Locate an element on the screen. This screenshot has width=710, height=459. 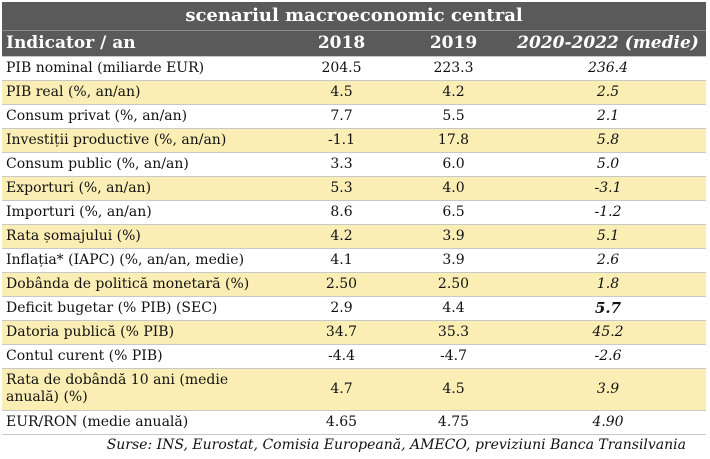
row-label: PIB nominal (miliarde EUR) is located at coordinates (144, 67).